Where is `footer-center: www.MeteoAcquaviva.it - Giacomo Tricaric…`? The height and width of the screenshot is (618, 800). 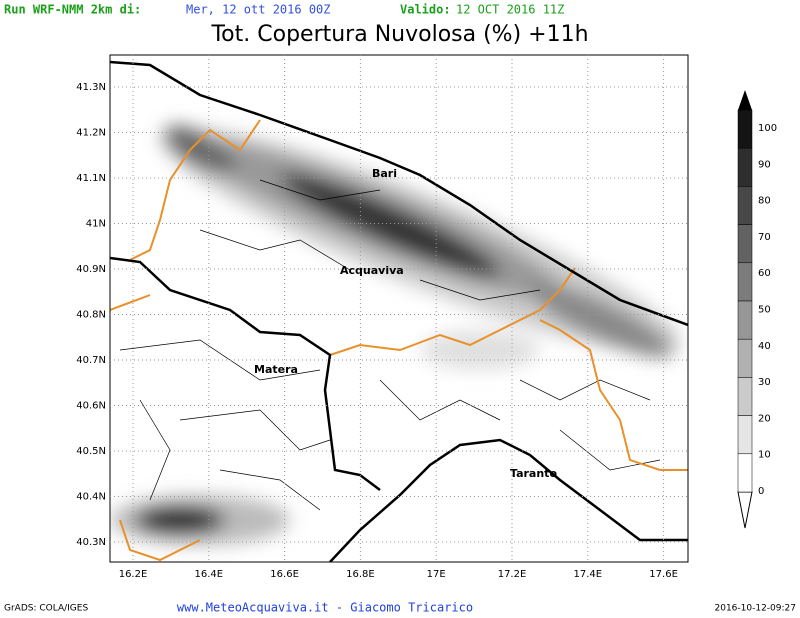 footer-center: www.MeteoAcquaviva.it - Giacomo Tricaric… is located at coordinates (325, 608).